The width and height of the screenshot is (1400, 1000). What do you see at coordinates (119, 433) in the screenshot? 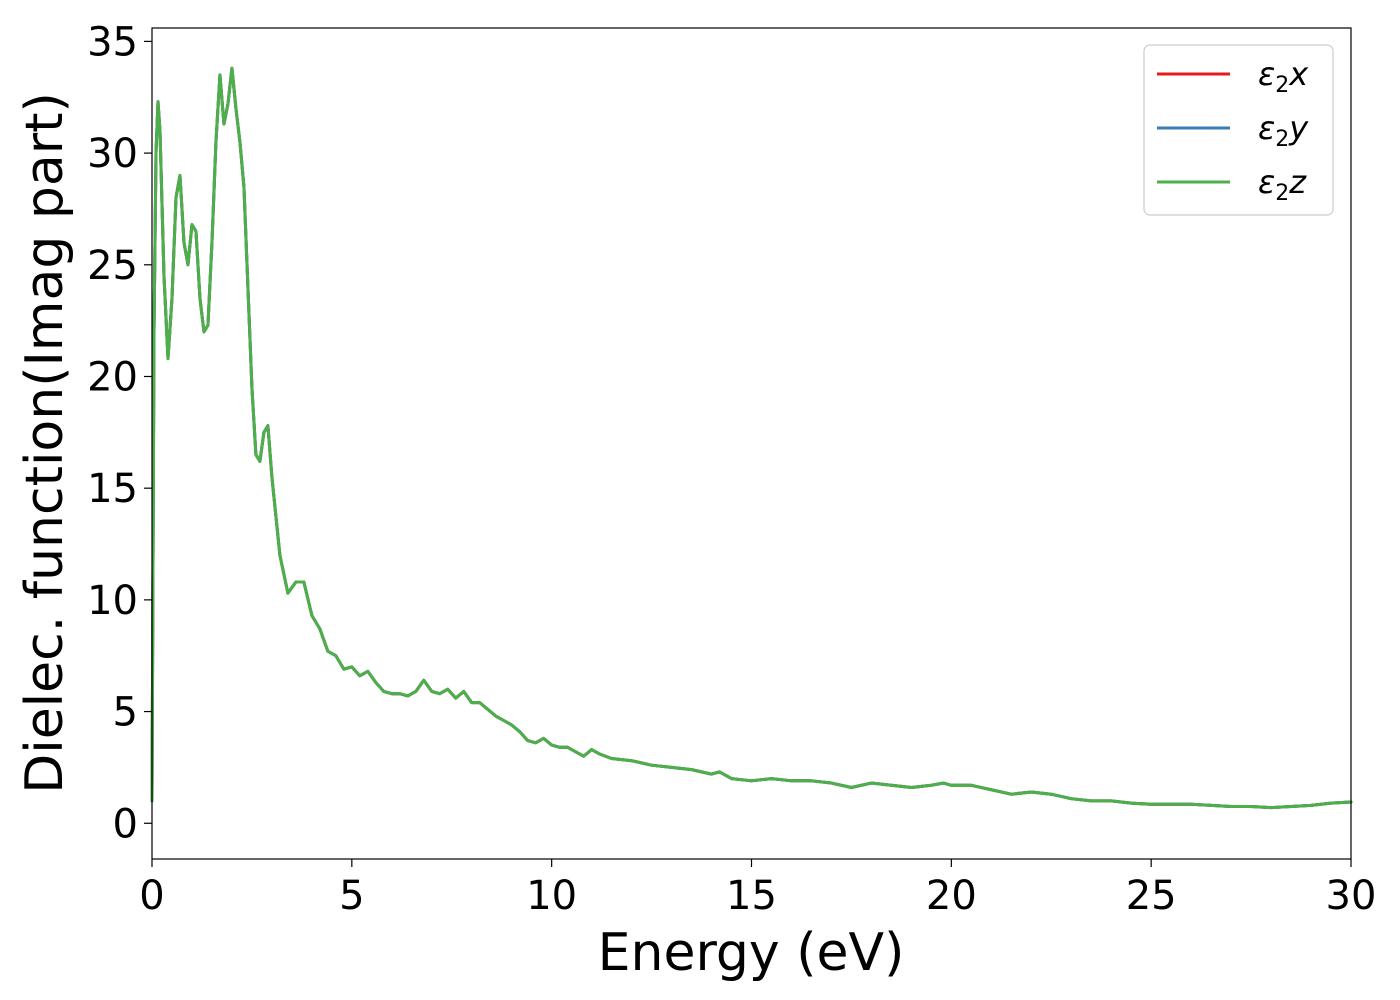
I see `y-axis: 0 5 10 15 20 25 30 35` at bounding box center [119, 433].